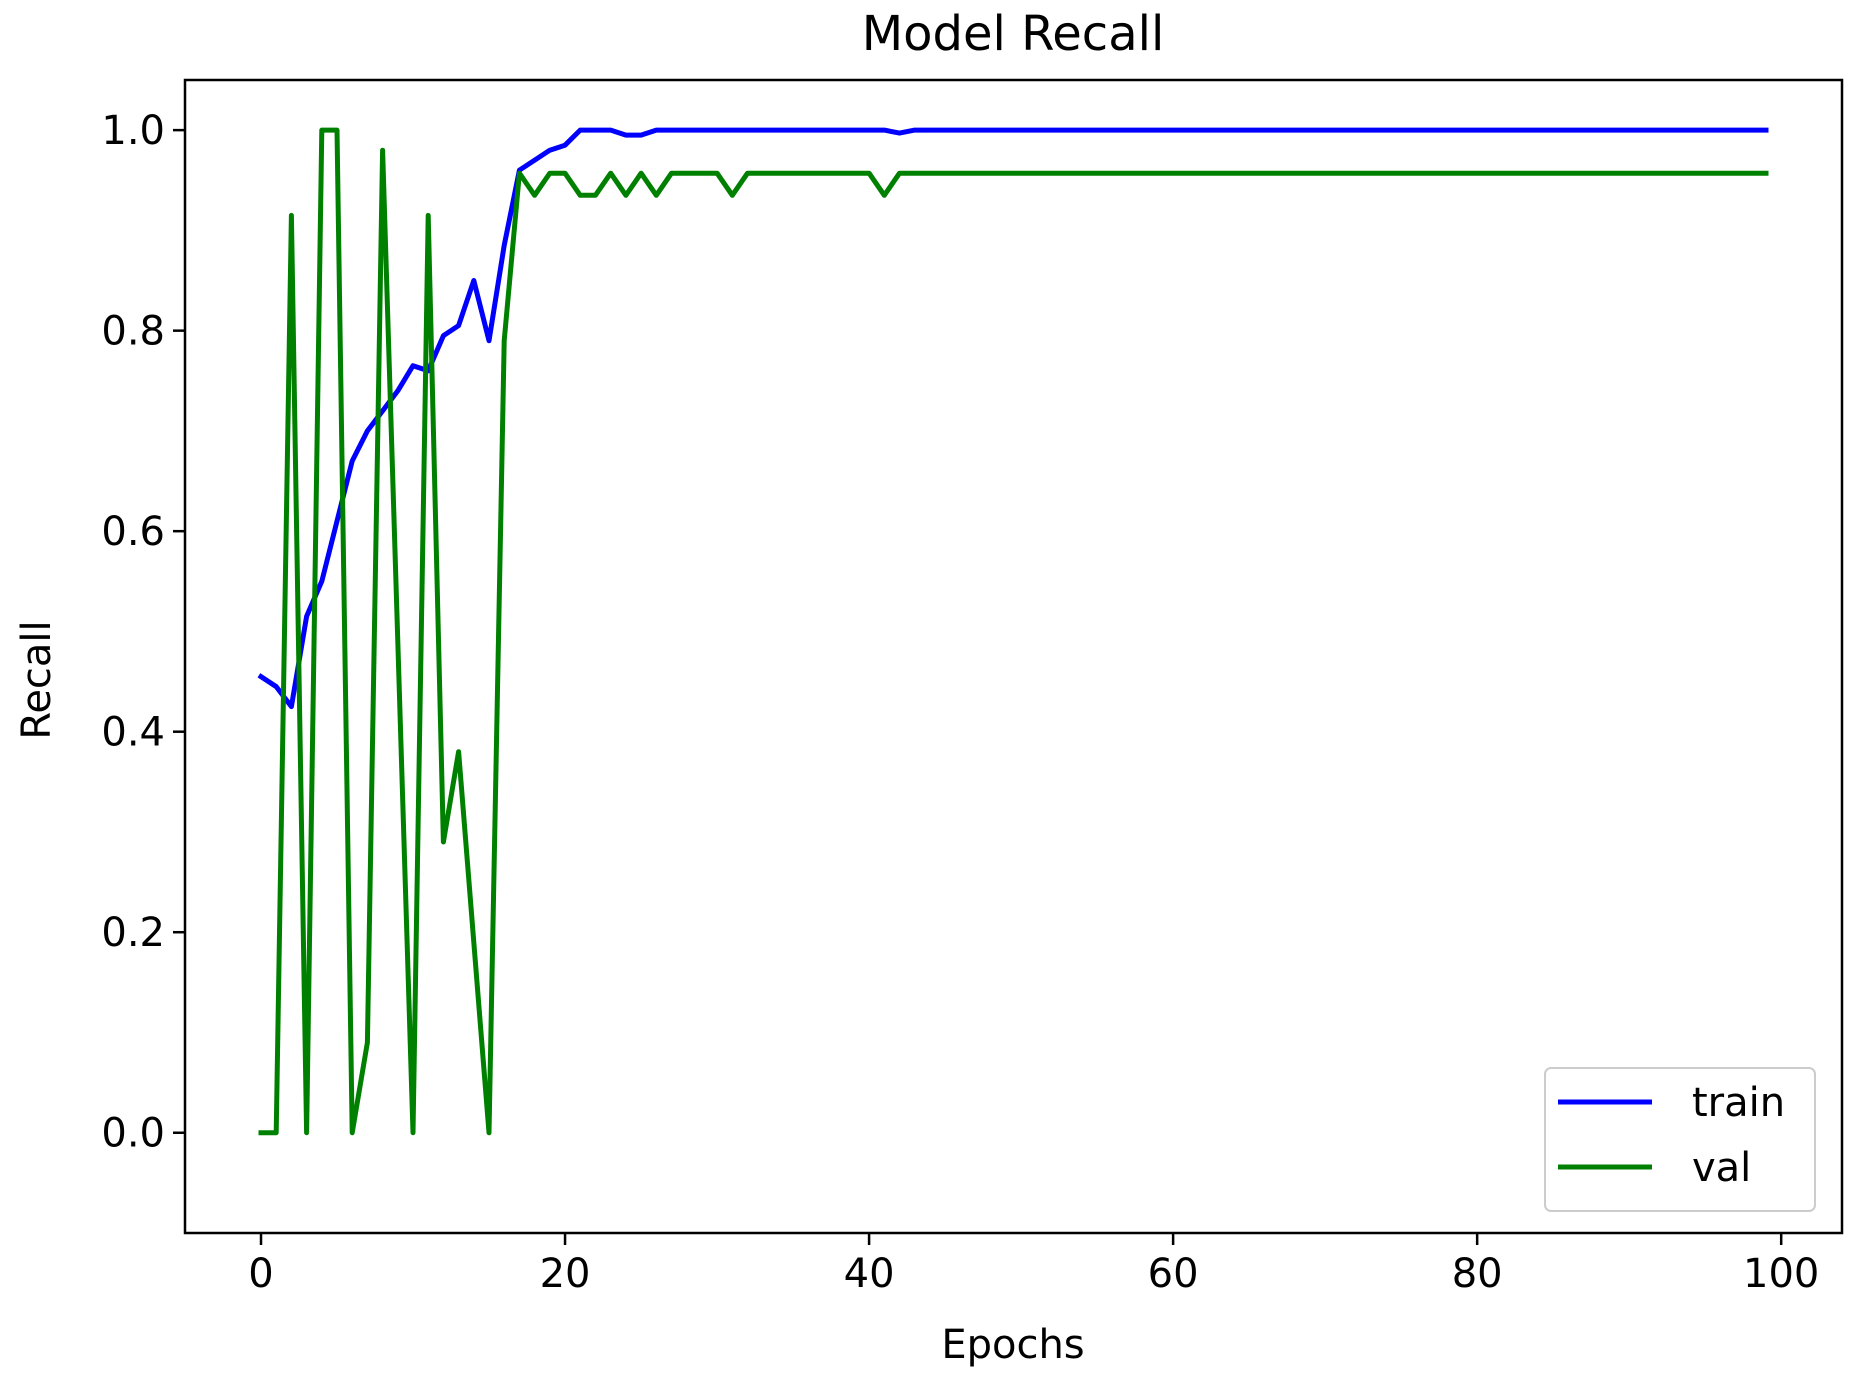 The height and width of the screenshot is (1376, 1850). What do you see at coordinates (133, 1134) in the screenshot?
I see `y-tick-label: 0.0` at bounding box center [133, 1134].